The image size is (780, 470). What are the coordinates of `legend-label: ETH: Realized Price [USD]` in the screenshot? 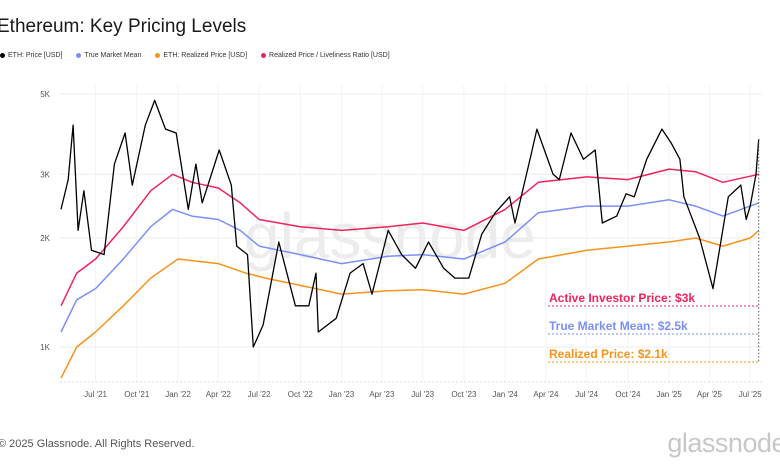 It's located at (205, 55).